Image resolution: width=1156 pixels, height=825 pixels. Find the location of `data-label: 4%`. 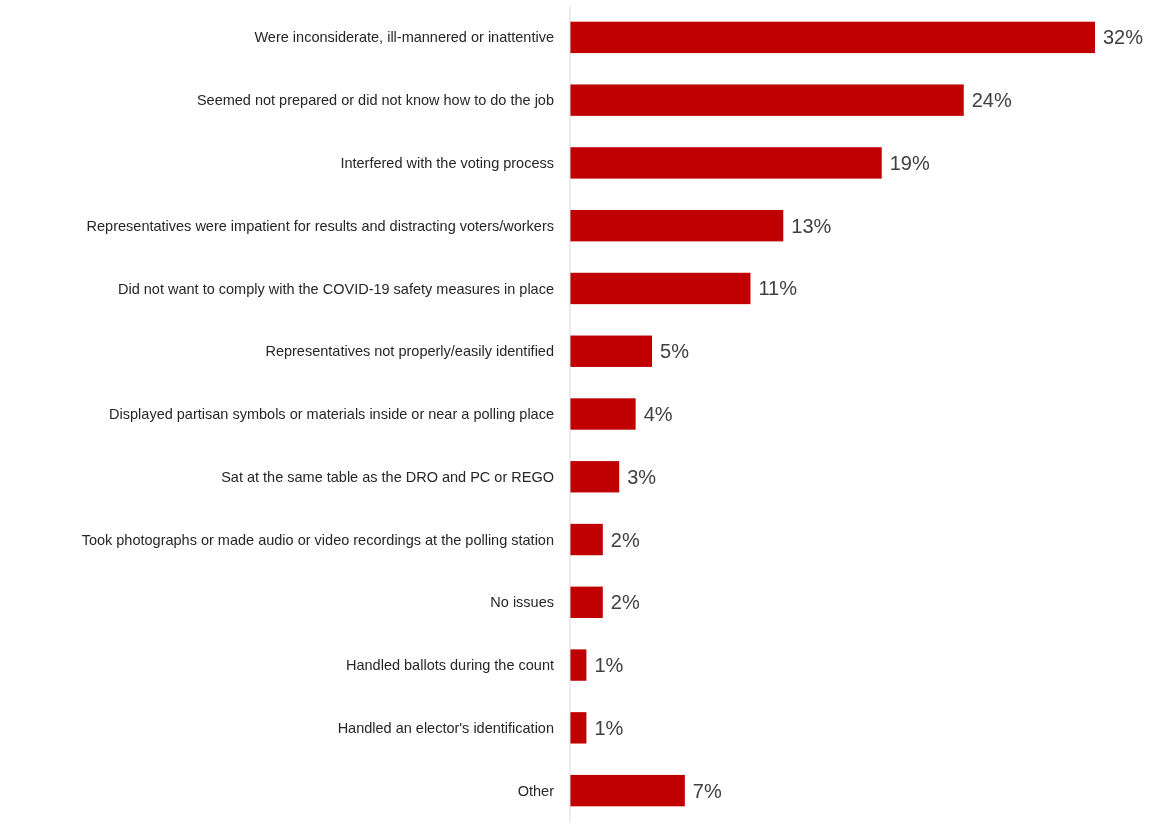

data-label: 4% is located at coordinates (658, 414).